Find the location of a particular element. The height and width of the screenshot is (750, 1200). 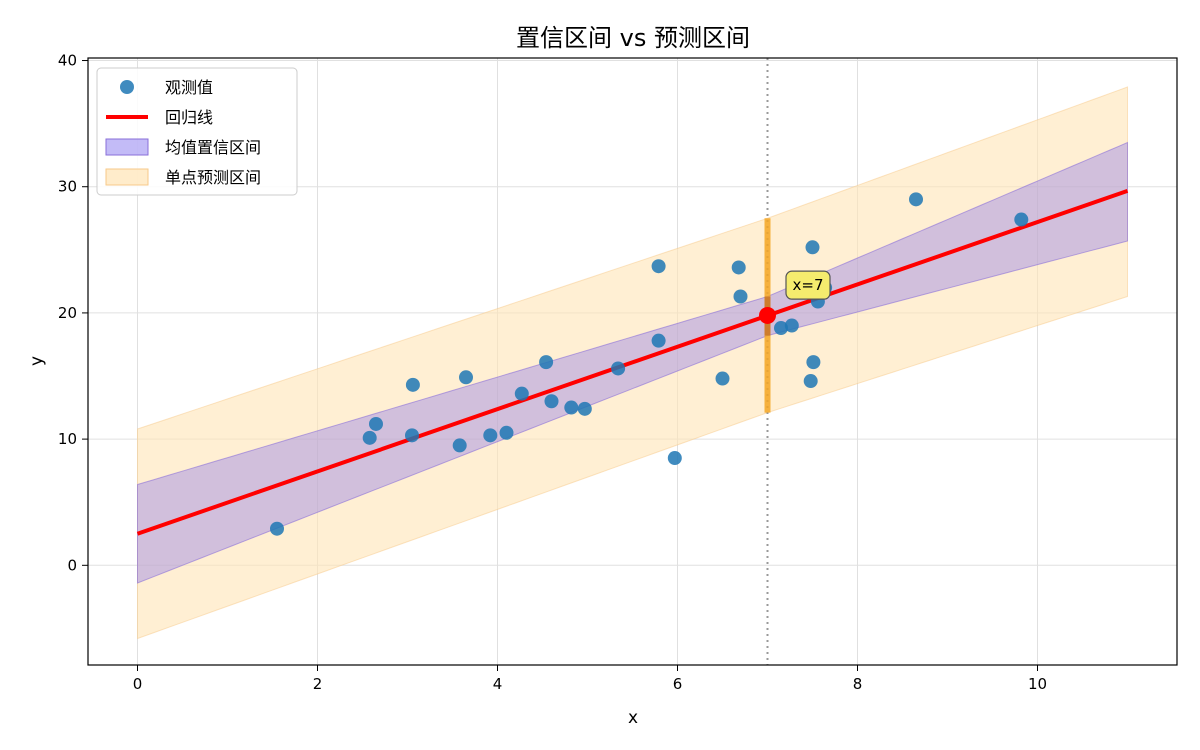

y-tick-label-0: 0 is located at coordinates (72, 565).